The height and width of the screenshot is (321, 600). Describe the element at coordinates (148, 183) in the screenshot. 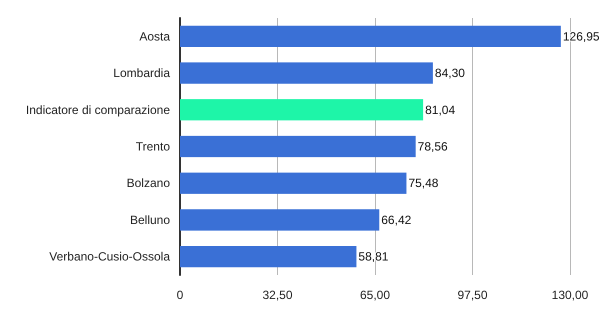

I see `y-tick-label: Bolzano` at that location.